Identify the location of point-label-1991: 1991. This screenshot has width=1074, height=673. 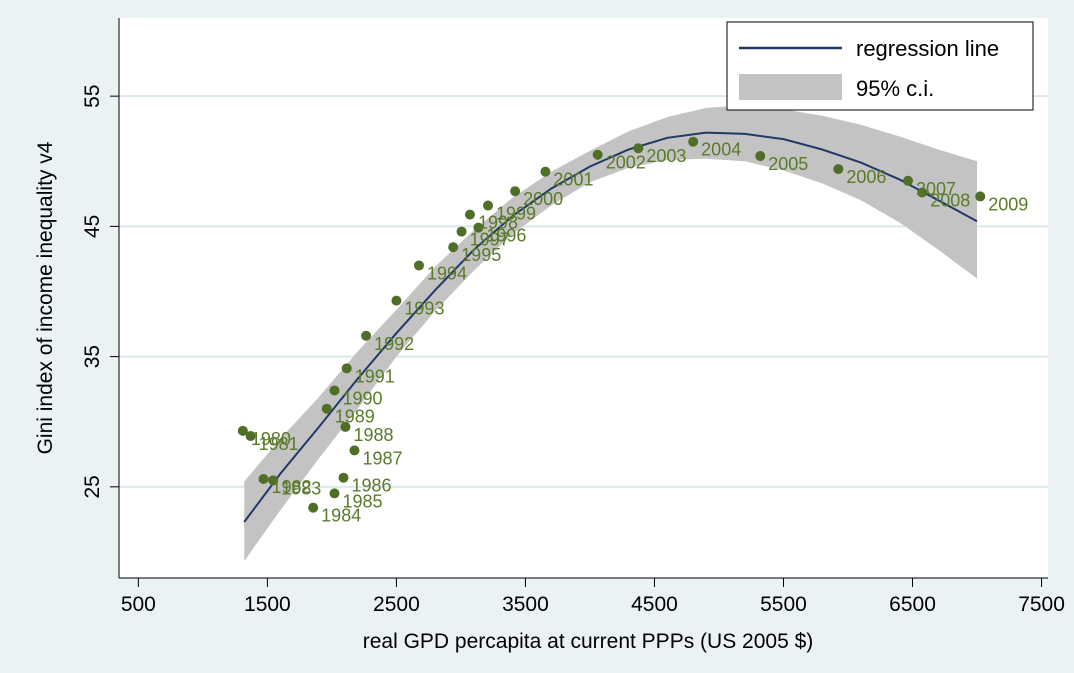
(375, 376).